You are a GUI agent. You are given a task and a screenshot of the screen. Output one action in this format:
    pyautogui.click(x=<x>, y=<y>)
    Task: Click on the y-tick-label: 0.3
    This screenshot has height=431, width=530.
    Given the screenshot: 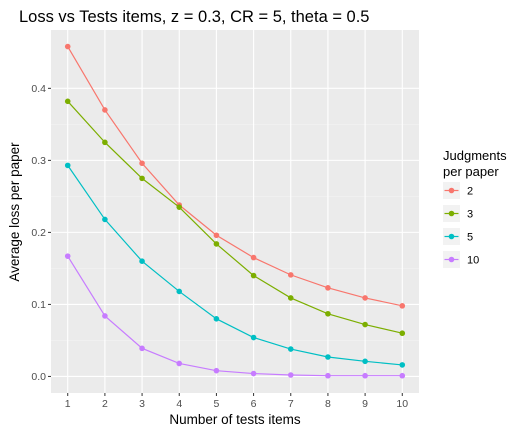 What is the action you would take?
    pyautogui.click(x=38, y=161)
    